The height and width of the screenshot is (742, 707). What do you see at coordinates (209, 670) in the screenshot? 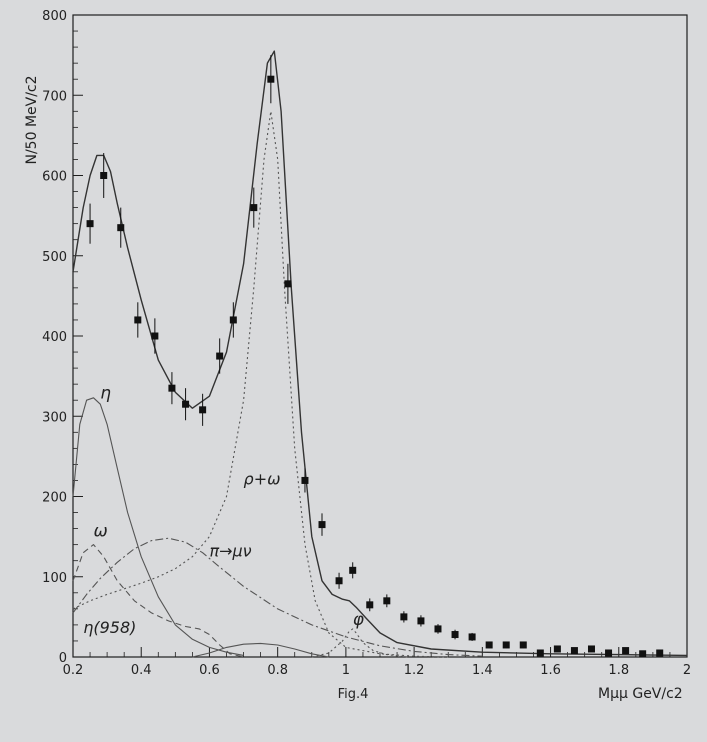
I see `x-tick-label: 0.6` at bounding box center [209, 670].